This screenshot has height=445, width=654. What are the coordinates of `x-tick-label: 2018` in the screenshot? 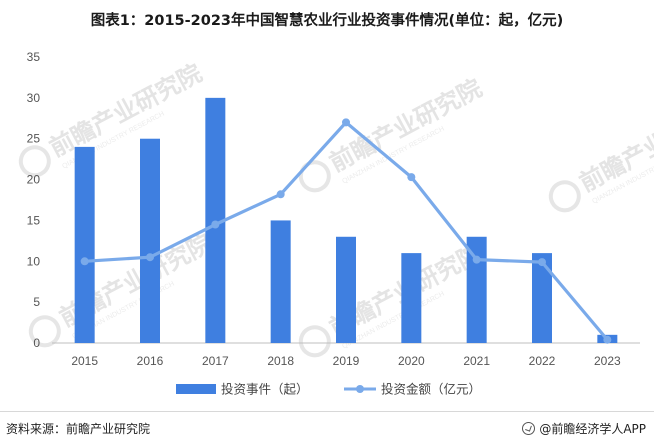 It's located at (280, 361).